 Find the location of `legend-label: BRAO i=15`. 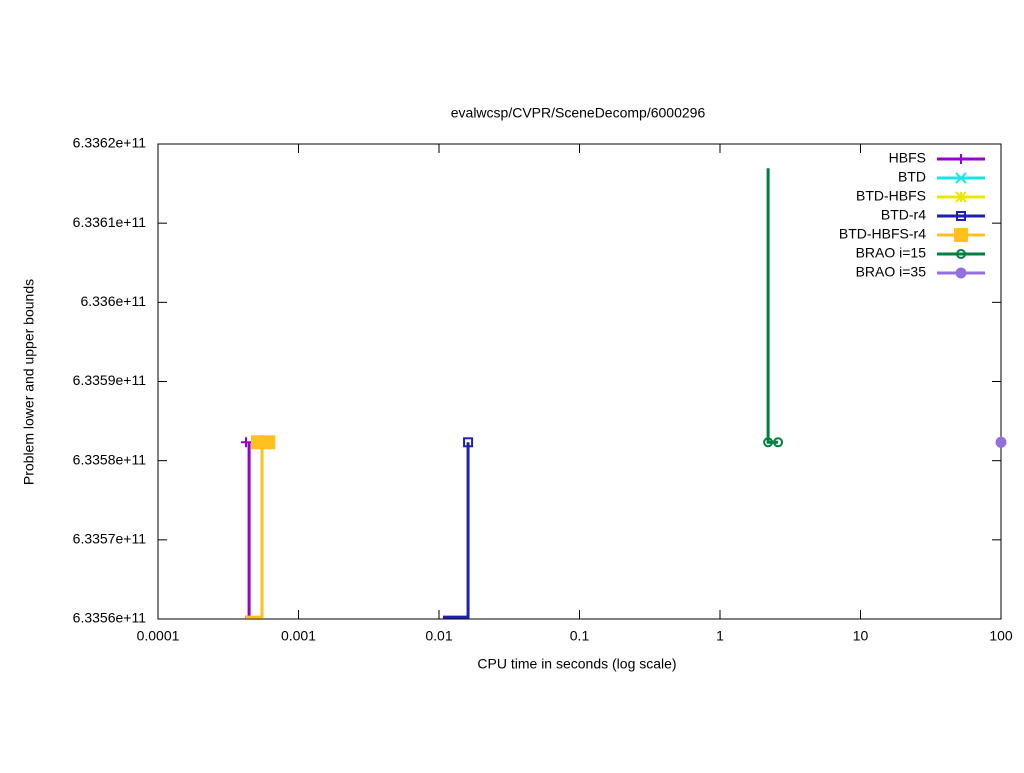

legend-label: BRAO i=15 is located at coordinates (891, 253).